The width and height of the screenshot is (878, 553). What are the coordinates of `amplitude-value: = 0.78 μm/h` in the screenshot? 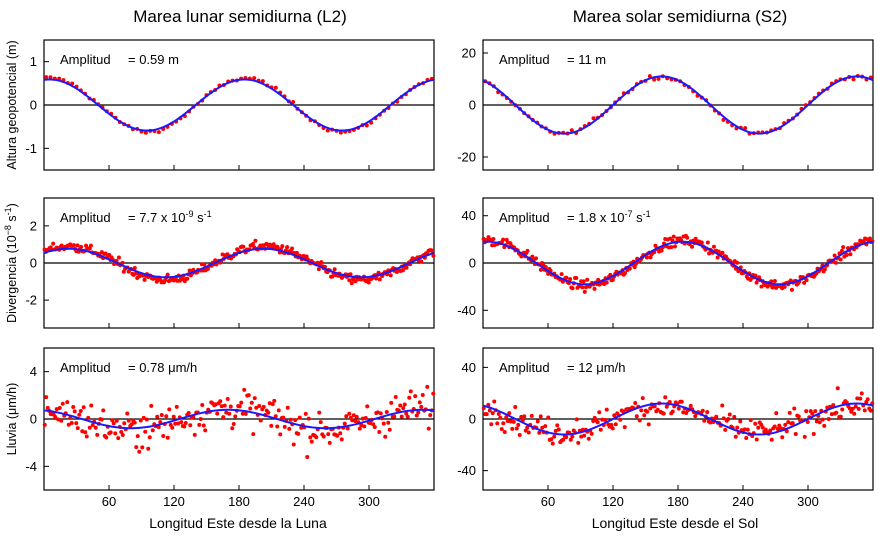 It's located at (162, 367).